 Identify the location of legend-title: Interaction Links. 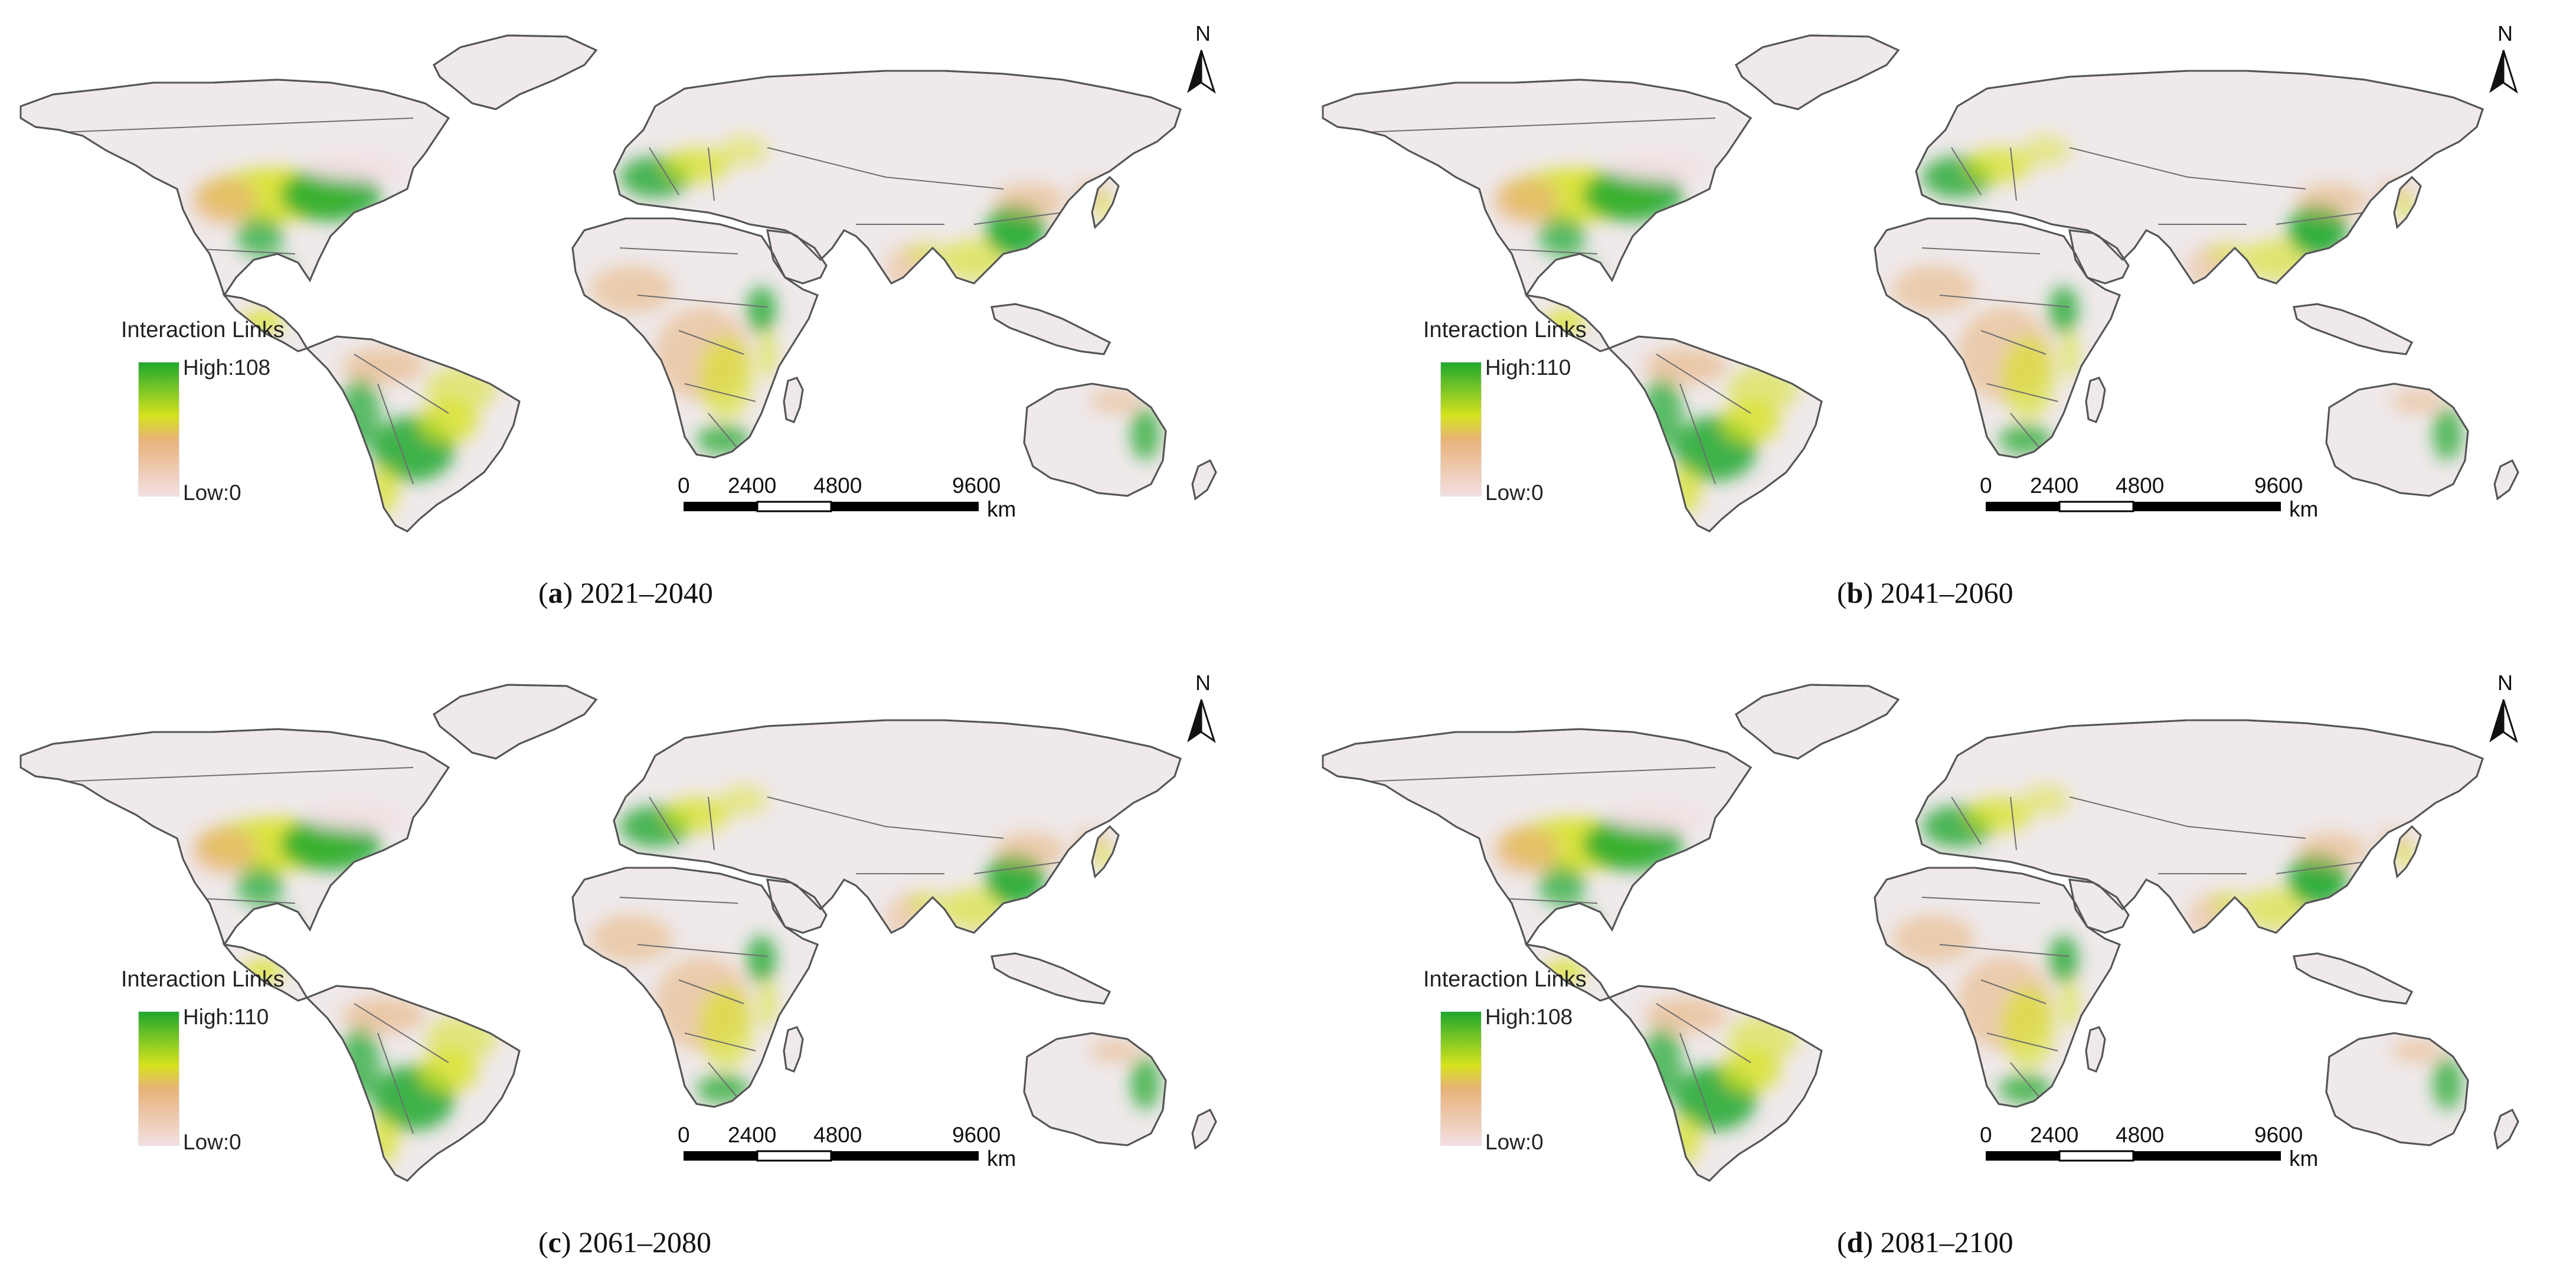
(203, 979).